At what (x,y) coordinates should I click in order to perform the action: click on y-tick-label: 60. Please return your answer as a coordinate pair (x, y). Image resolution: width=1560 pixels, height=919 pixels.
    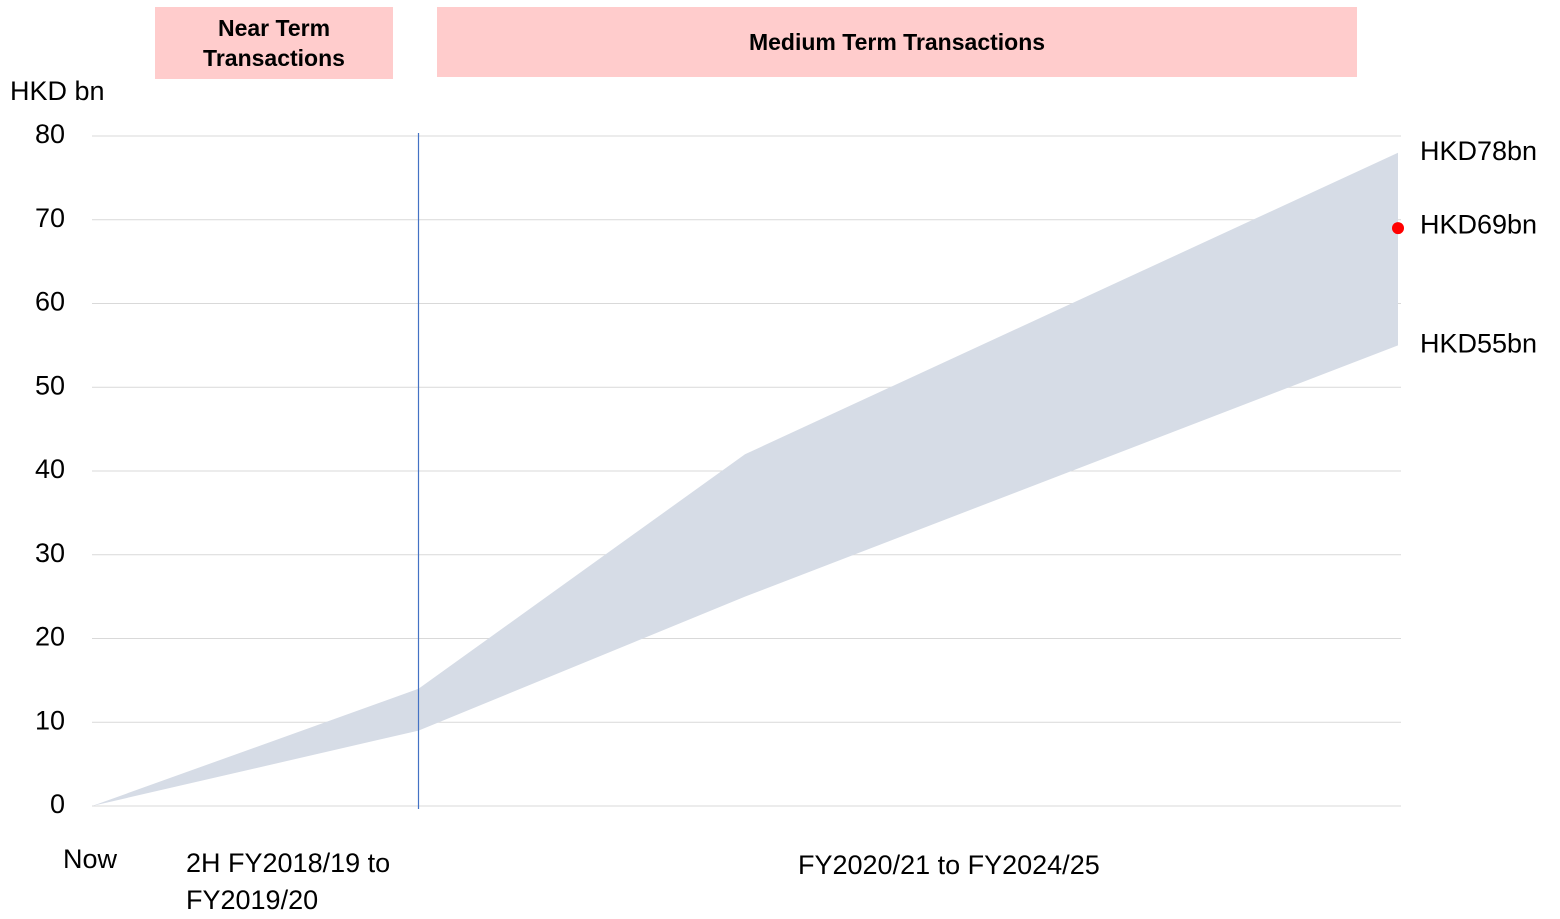
    Looking at the image, I should click on (50, 302).